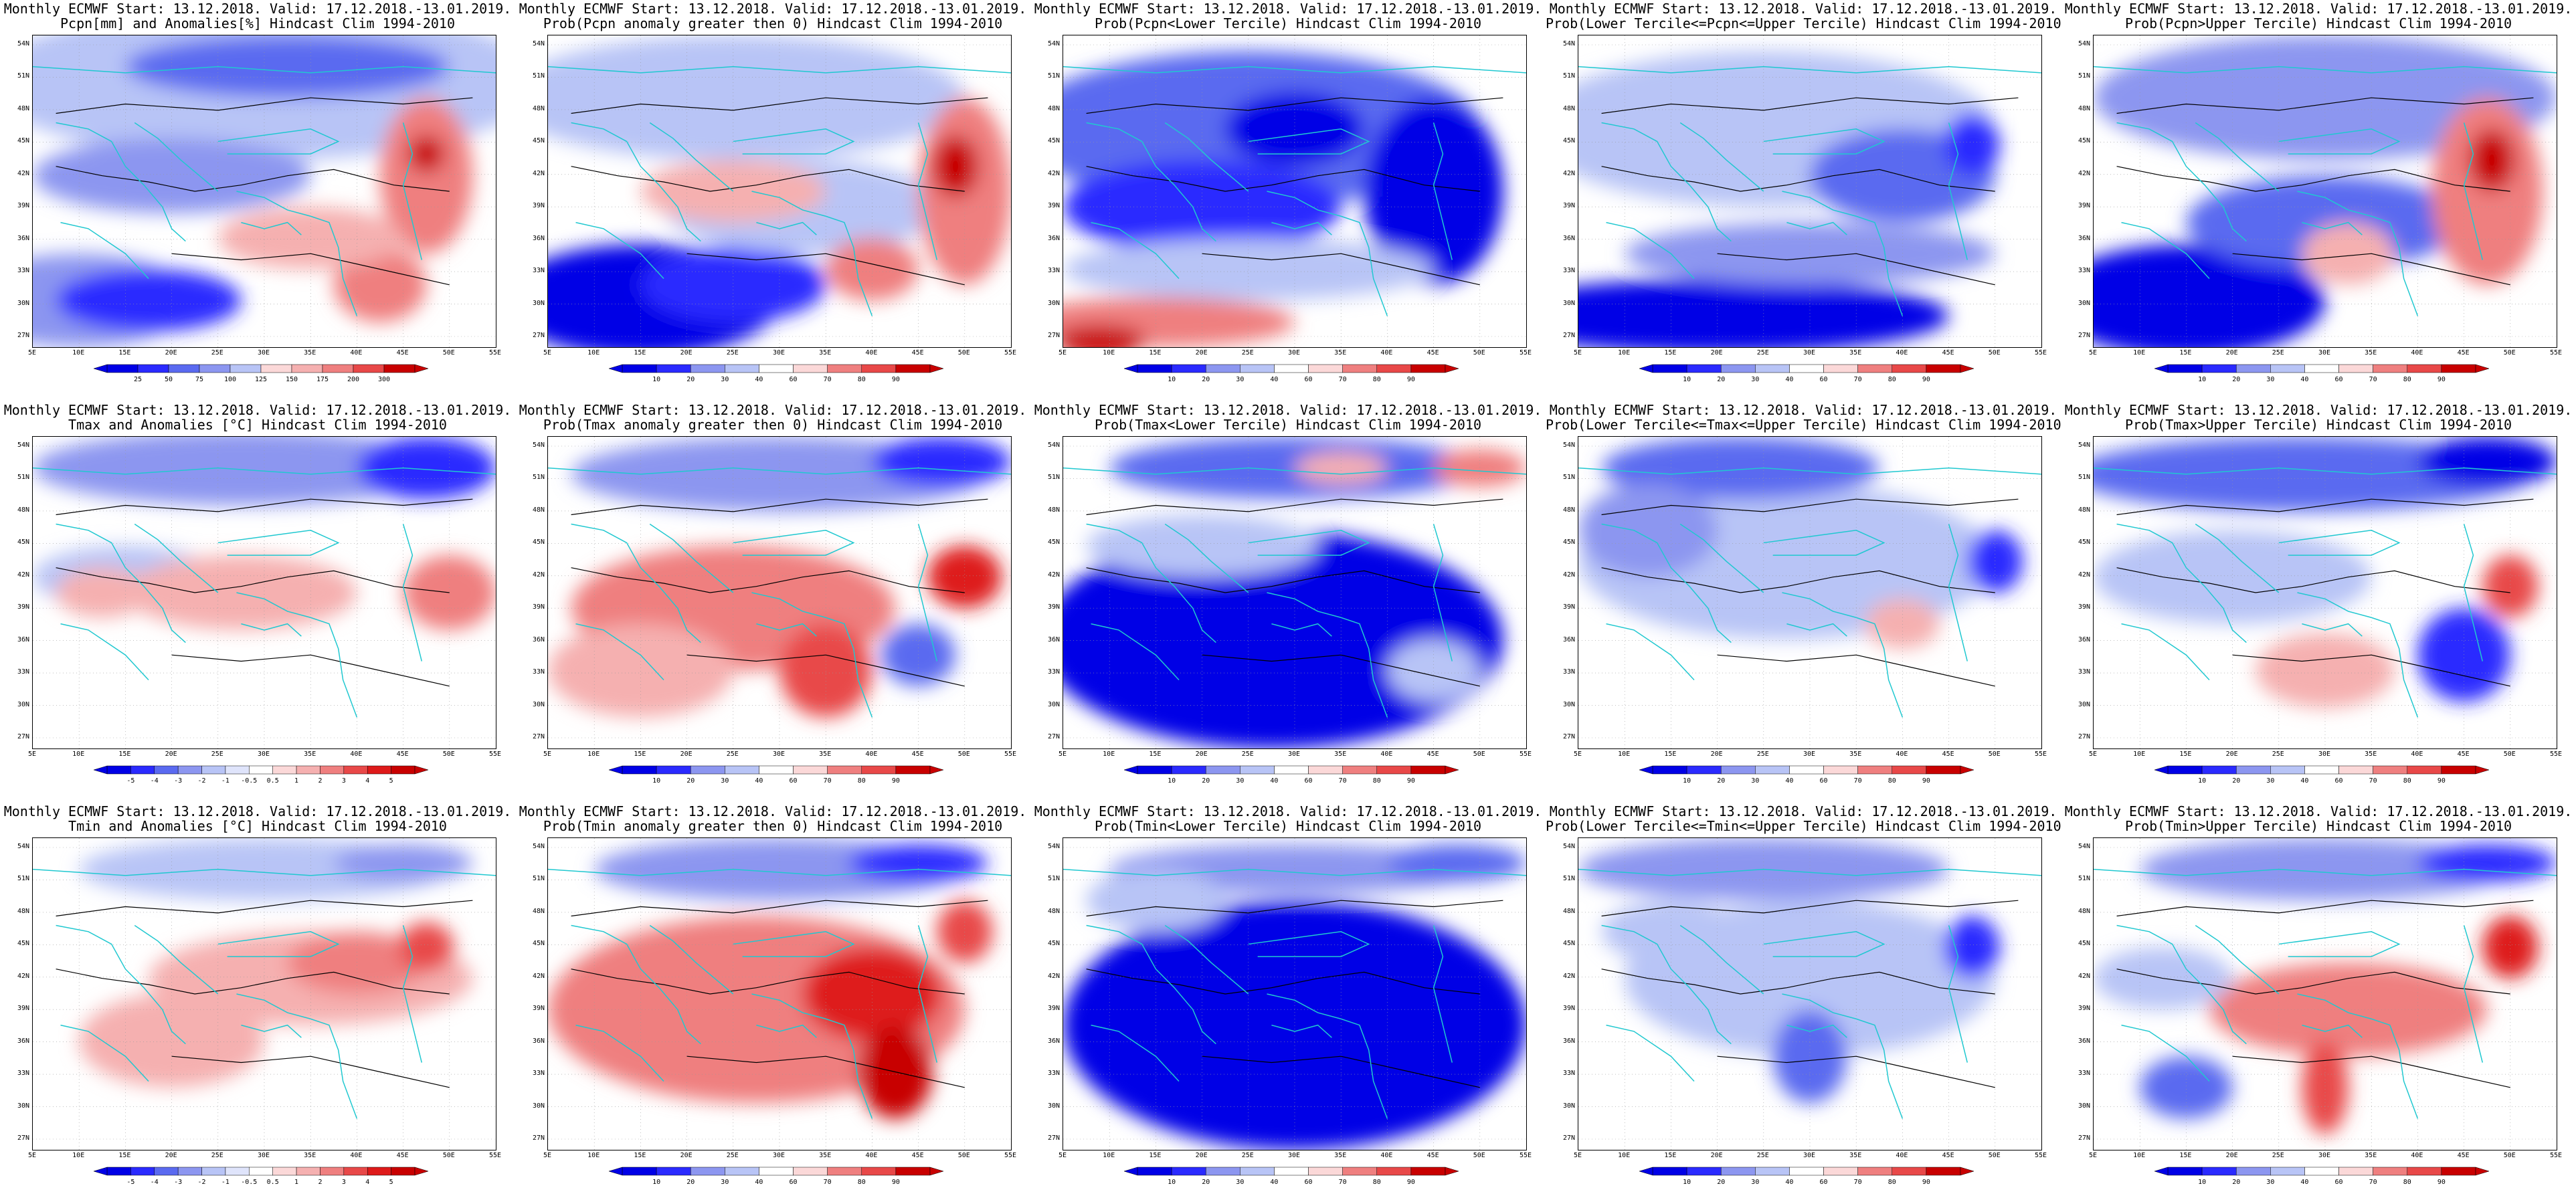 The height and width of the screenshot is (1204, 2576). Describe the element at coordinates (2509, 1155) in the screenshot. I see `longitude-label: 50E` at that location.